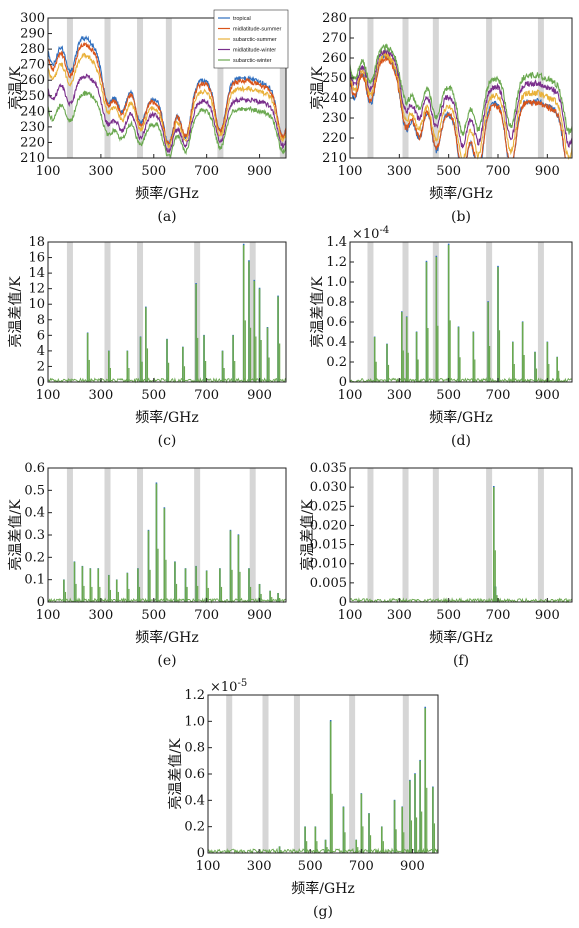 Image resolution: width=579 pixels, height=928 pixels. Describe the element at coordinates (547, 171) in the screenshot. I see `xtick-label-b-4: 900` at that location.